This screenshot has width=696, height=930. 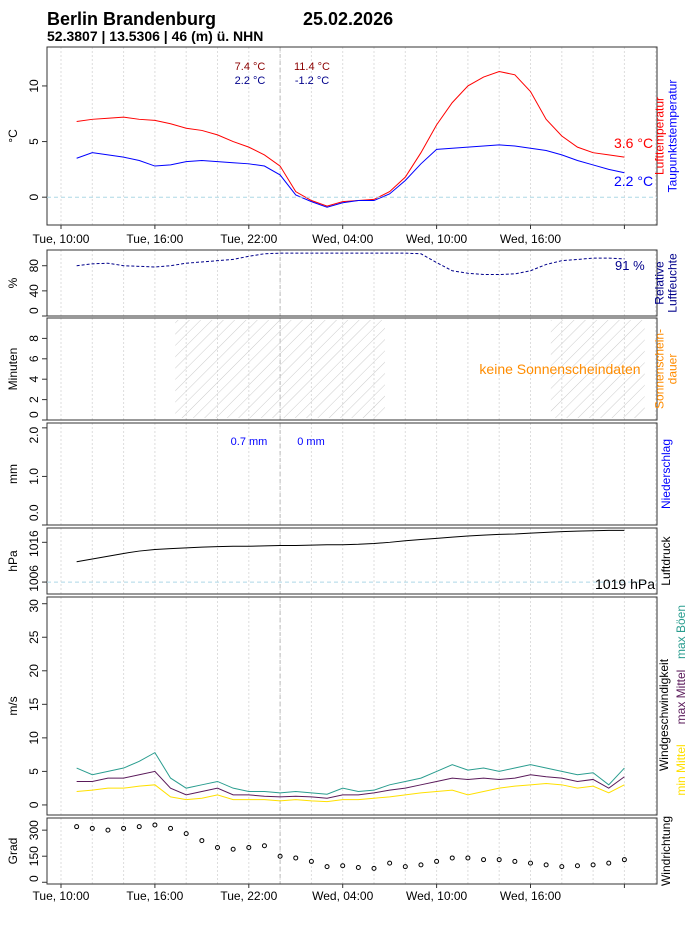 What do you see at coordinates (34, 704) in the screenshot?
I see `y-tick-label: 15` at bounding box center [34, 704].